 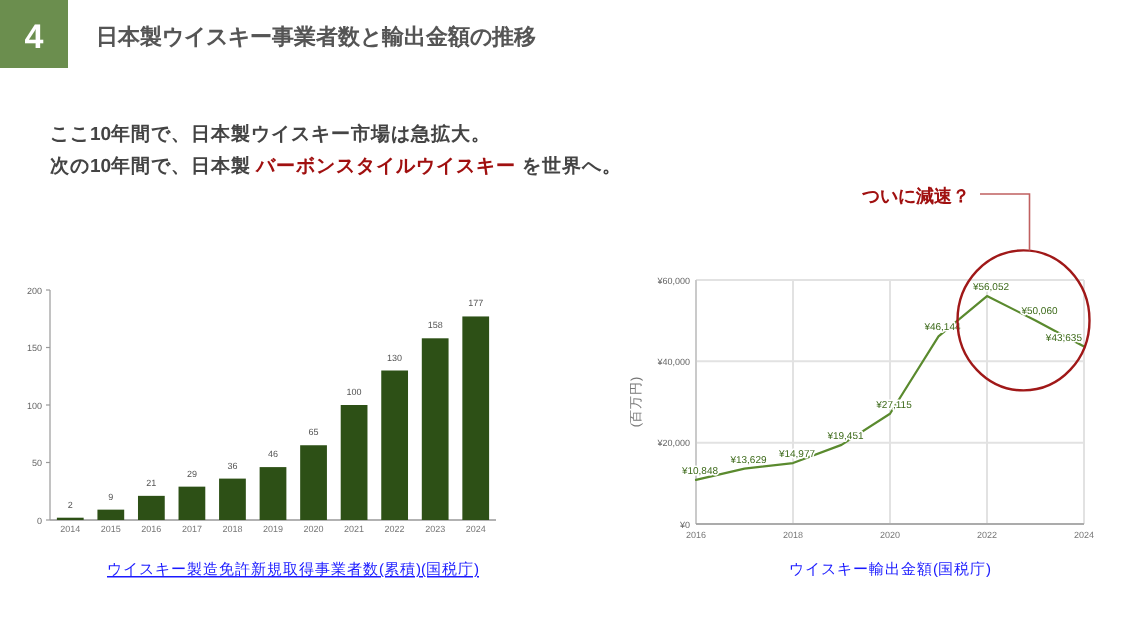 I want to click on chart-title: 日本製ウイスキー事業者数と輸出金額の推移, so click(x=316, y=37).